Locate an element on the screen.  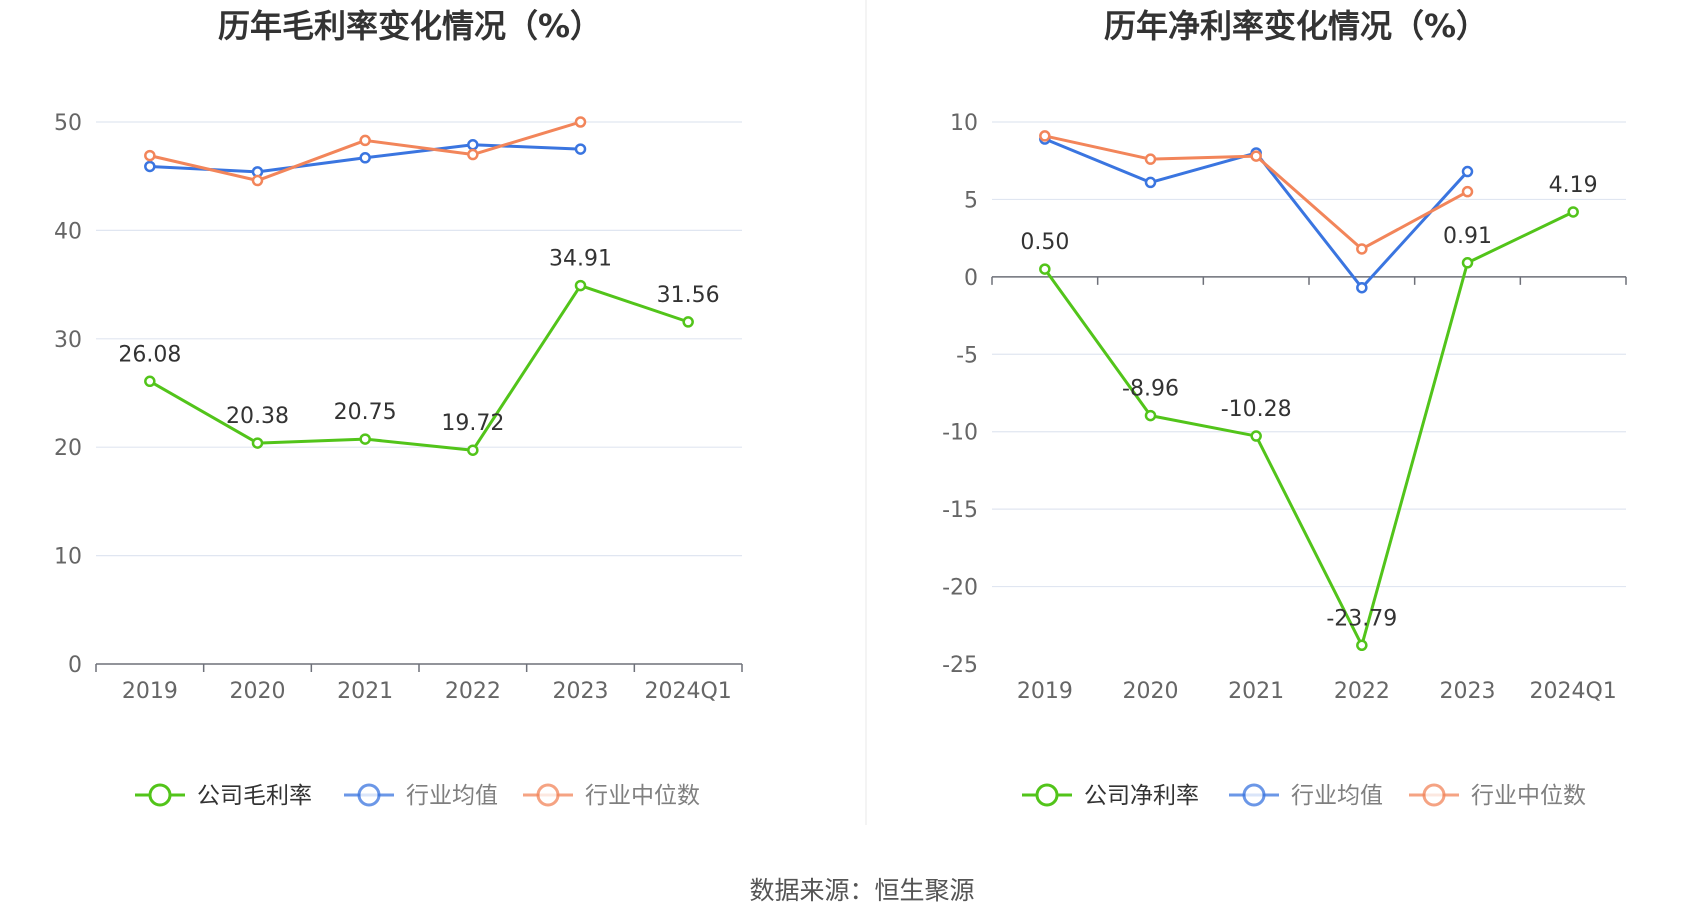
data-label: 0.91 is located at coordinates (1467, 236).